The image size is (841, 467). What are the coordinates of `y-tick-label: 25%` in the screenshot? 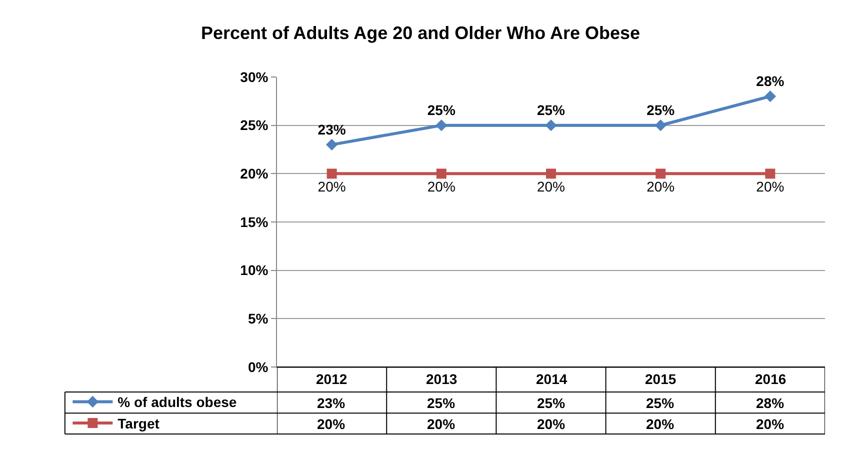 It's located at (254, 125).